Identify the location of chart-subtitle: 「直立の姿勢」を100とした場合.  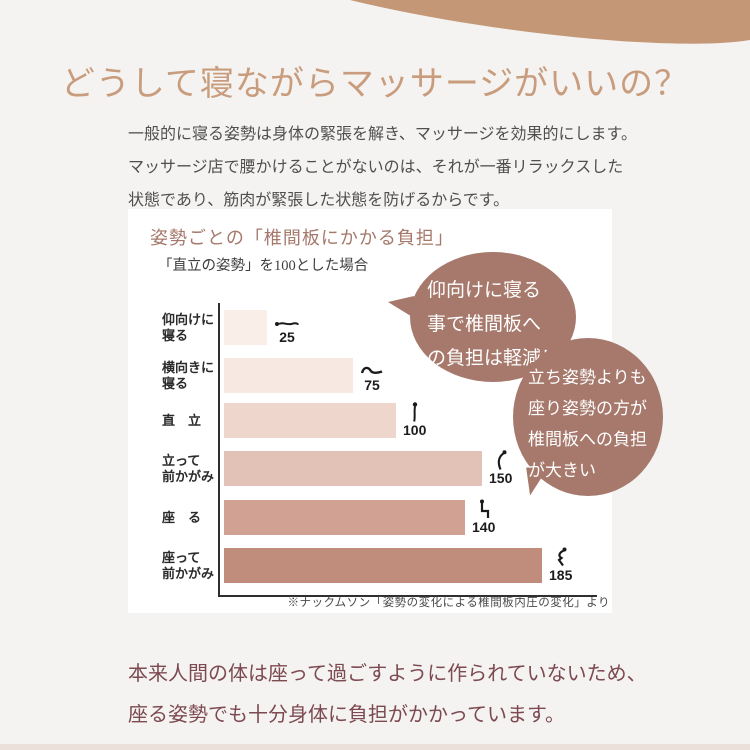
(263, 266).